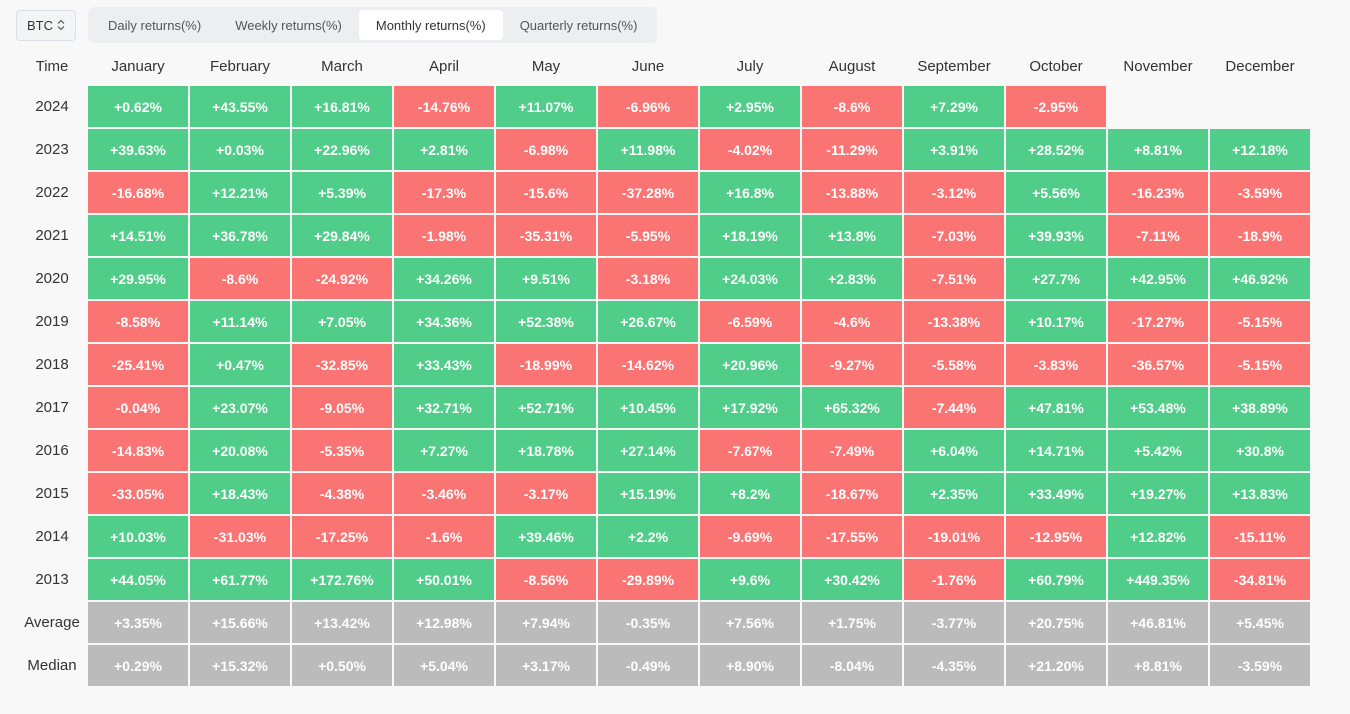 The image size is (1350, 714). Describe the element at coordinates (1158, 278) in the screenshot. I see `return-cell: +42.95%` at that location.